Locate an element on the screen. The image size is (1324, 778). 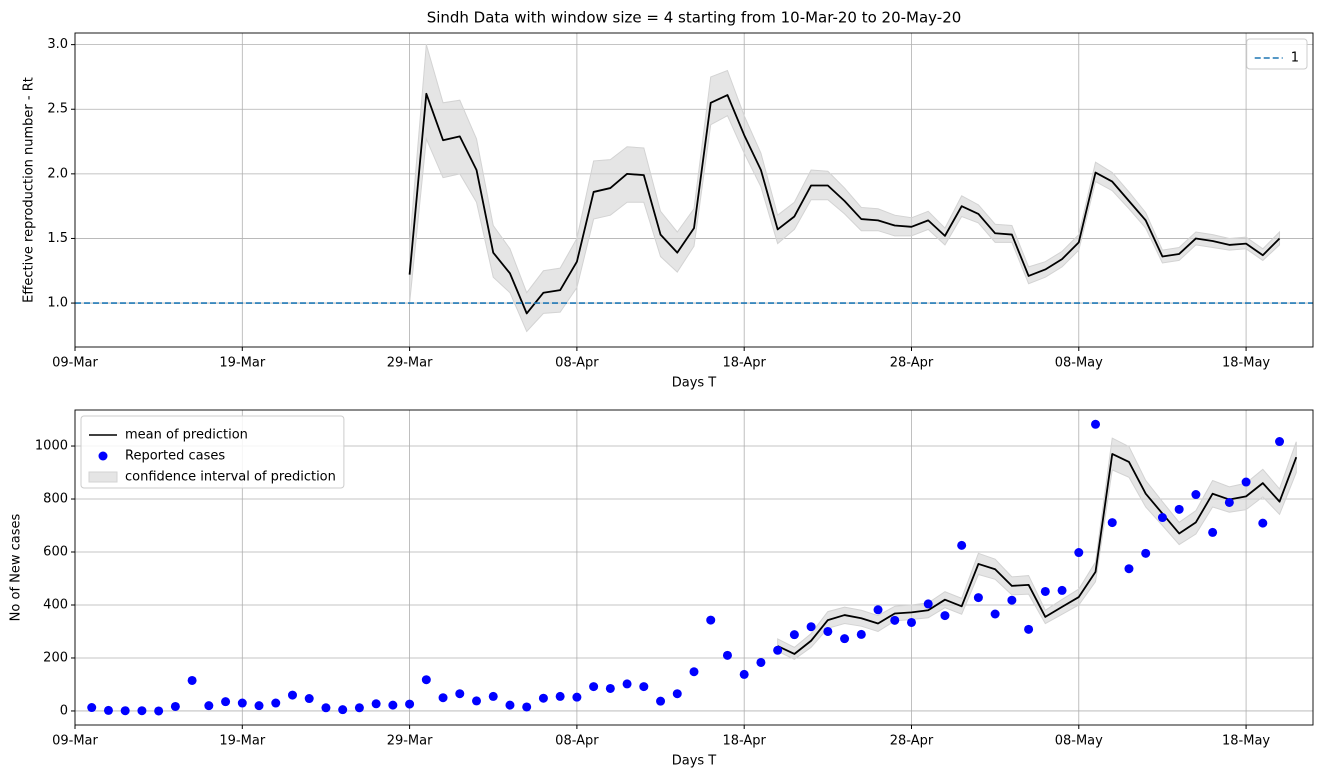
legend-swatch is located at coordinates (103, 477).